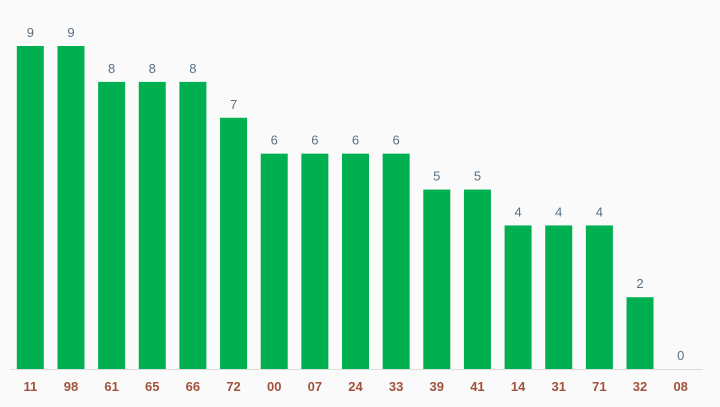  I want to click on value-label-07: 6, so click(314, 140).